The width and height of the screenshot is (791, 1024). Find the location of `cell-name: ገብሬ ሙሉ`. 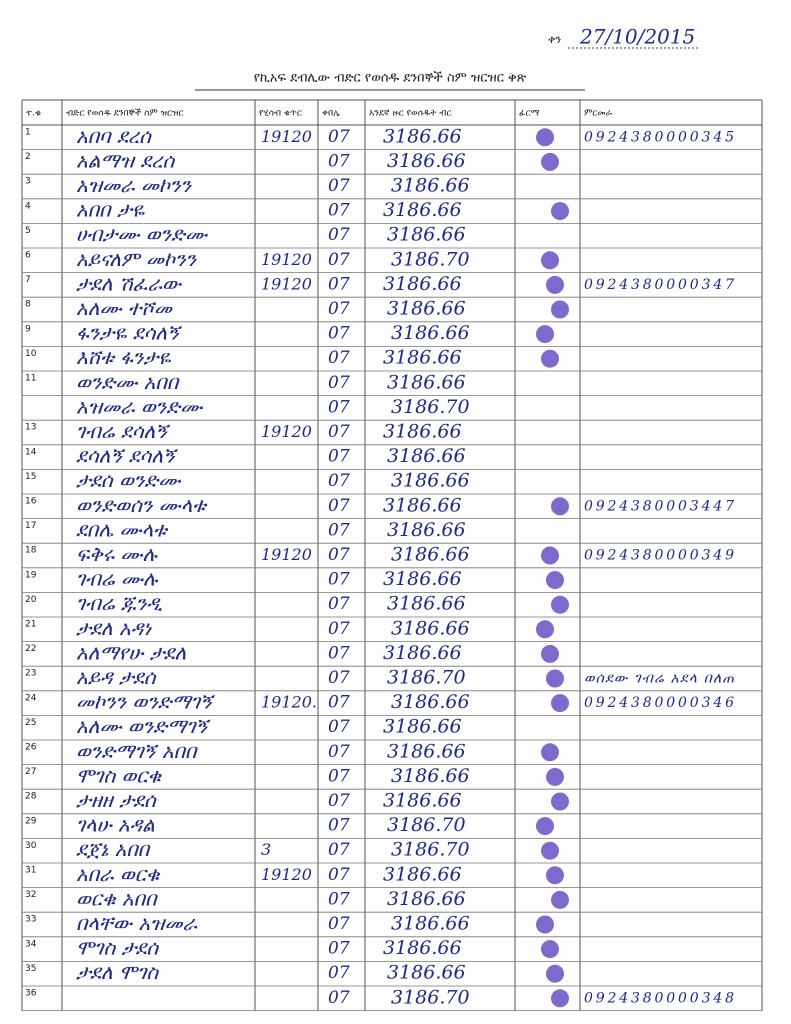

cell-name: ገብሬ ሙሉ is located at coordinates (117, 579).